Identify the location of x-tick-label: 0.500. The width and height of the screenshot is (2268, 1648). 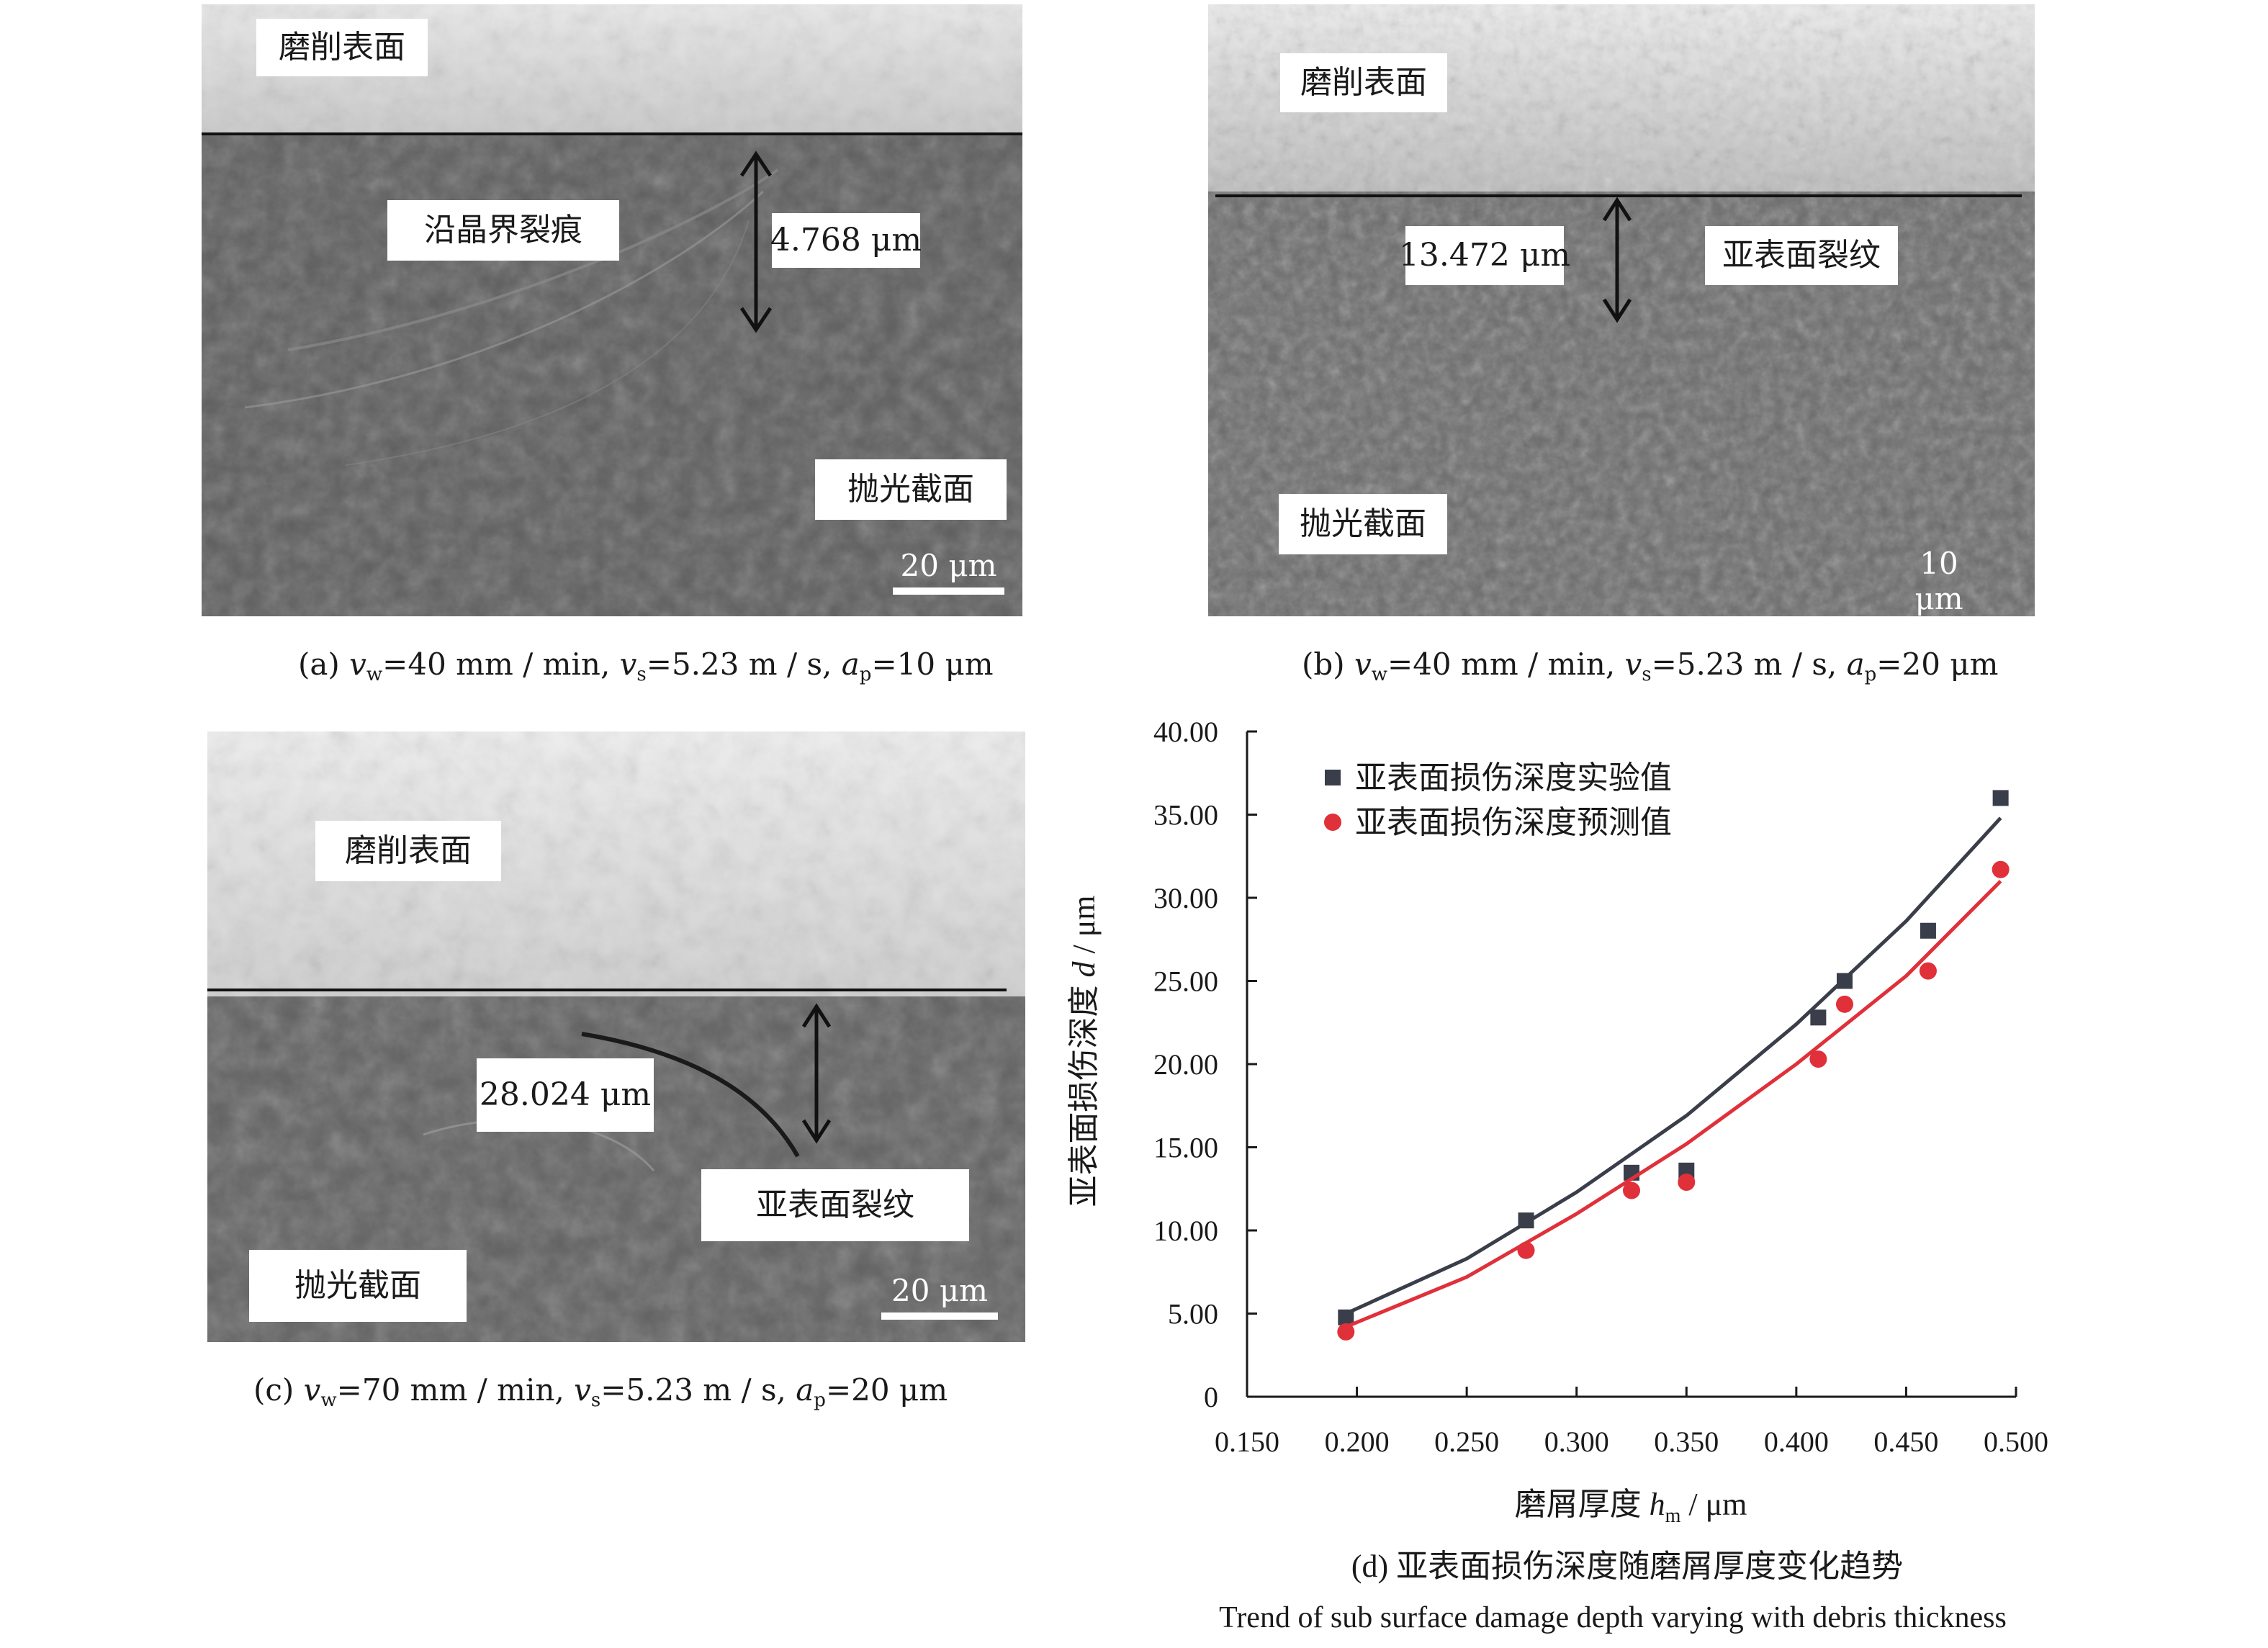
(2016, 1442).